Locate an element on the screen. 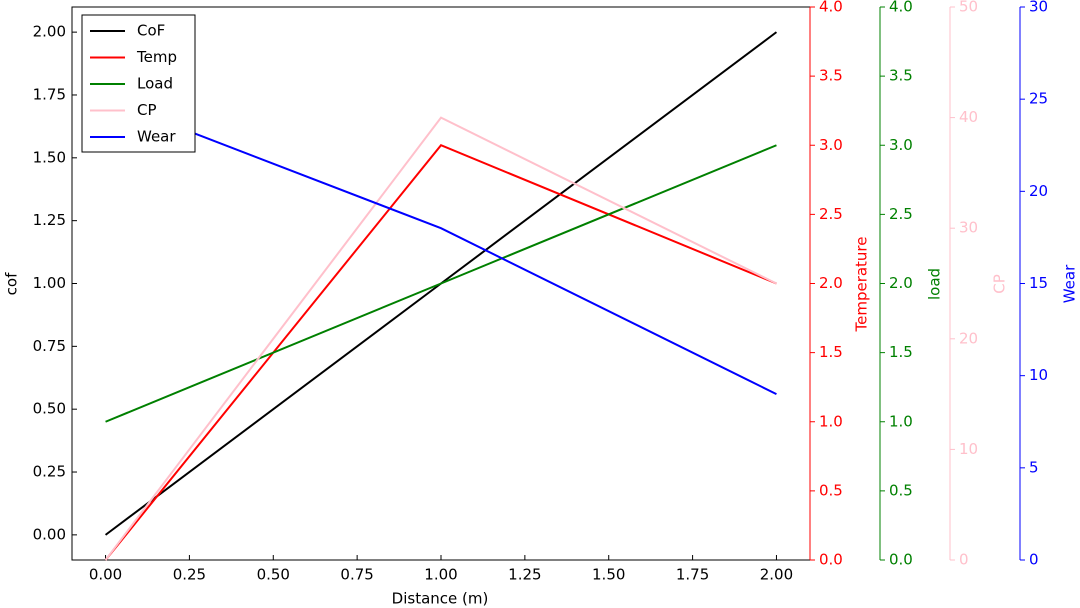 The width and height of the screenshot is (1080, 608). x-tick-label: 0.00 is located at coordinates (105, 575).